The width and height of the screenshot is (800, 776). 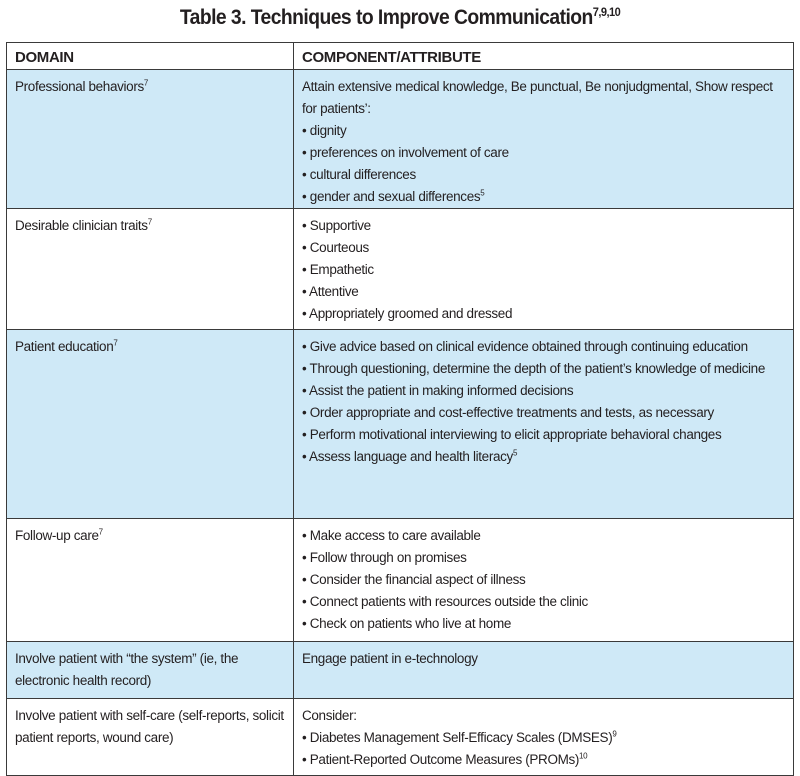 What do you see at coordinates (543, 248) in the screenshot?
I see `list-item: Courteous` at bounding box center [543, 248].